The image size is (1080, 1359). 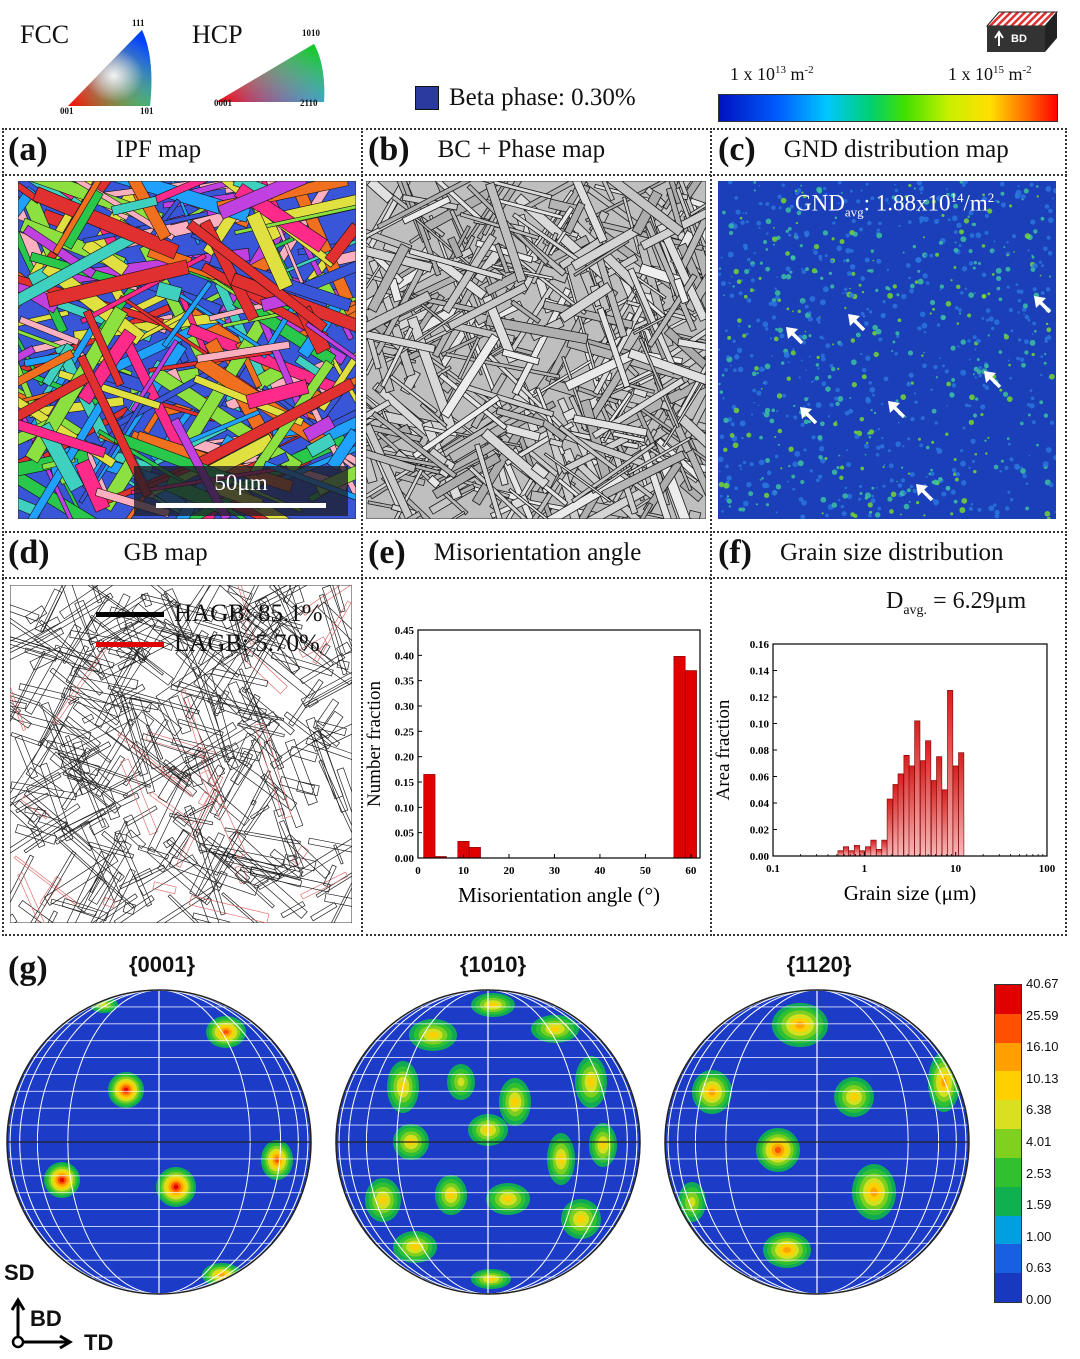 What do you see at coordinates (865, 869) in the screenshot?
I see `x-tick-label: 1` at bounding box center [865, 869].